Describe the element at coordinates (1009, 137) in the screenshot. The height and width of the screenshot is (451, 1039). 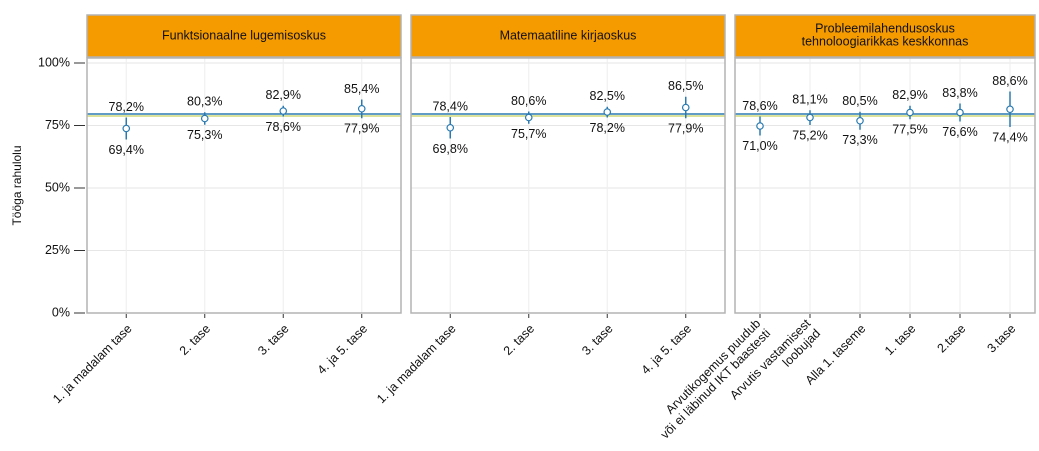
I see `lower-label: 74,4%` at that location.